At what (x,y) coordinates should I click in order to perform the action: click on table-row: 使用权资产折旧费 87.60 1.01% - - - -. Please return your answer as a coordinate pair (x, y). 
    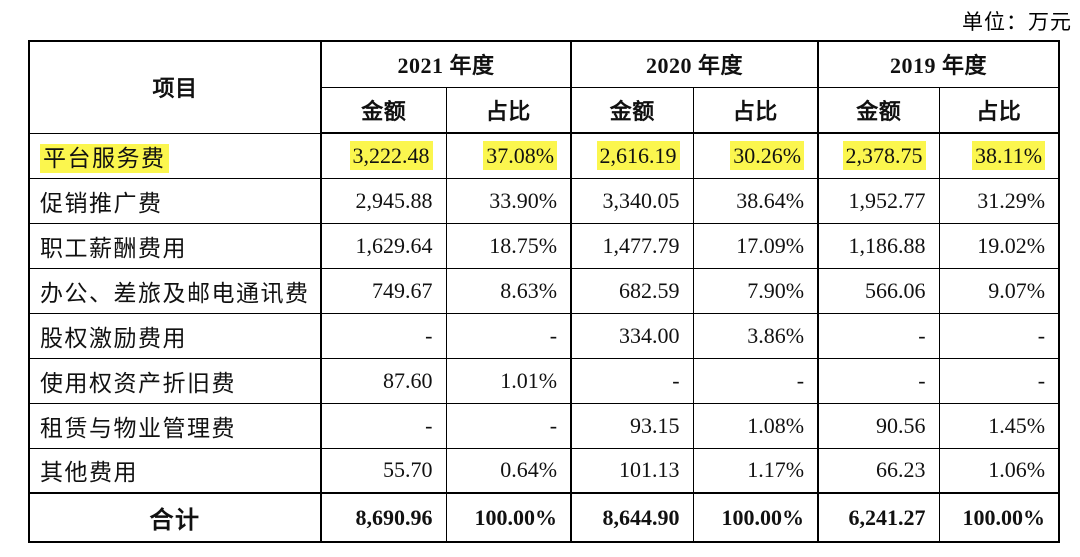
    Looking at the image, I should click on (544, 380).